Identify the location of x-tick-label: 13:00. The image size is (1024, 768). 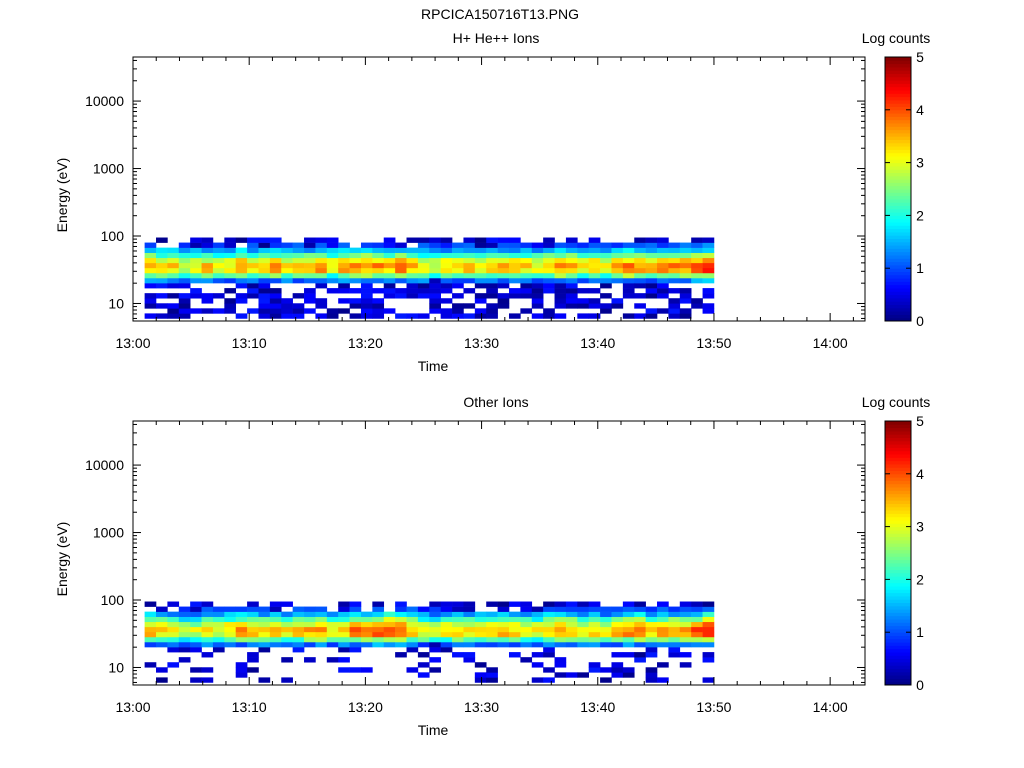
(132, 343).